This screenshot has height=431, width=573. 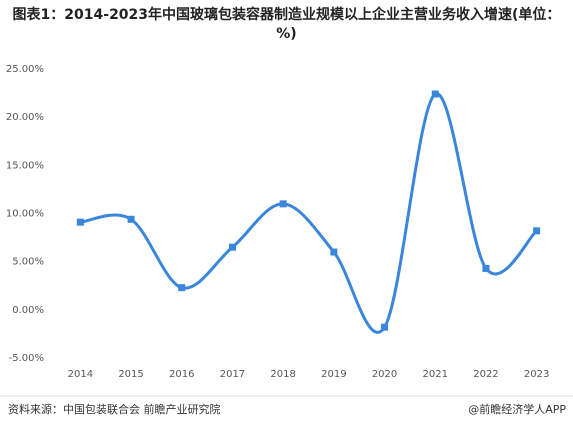 I want to click on x-tick-label: 2015, so click(x=130, y=374).